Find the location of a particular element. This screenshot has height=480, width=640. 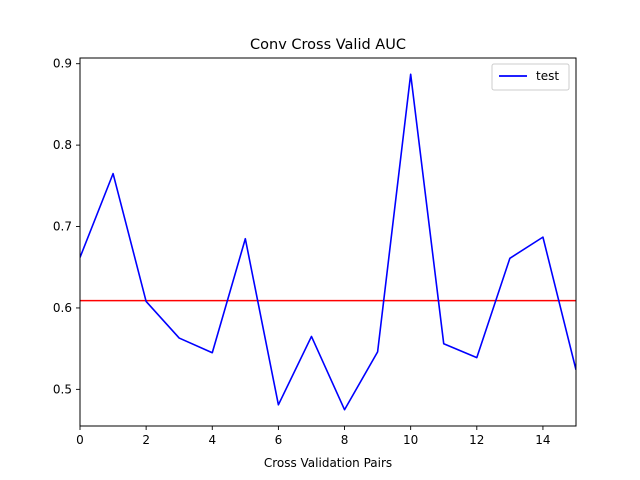

x-tick-label: 4 is located at coordinates (212, 440).